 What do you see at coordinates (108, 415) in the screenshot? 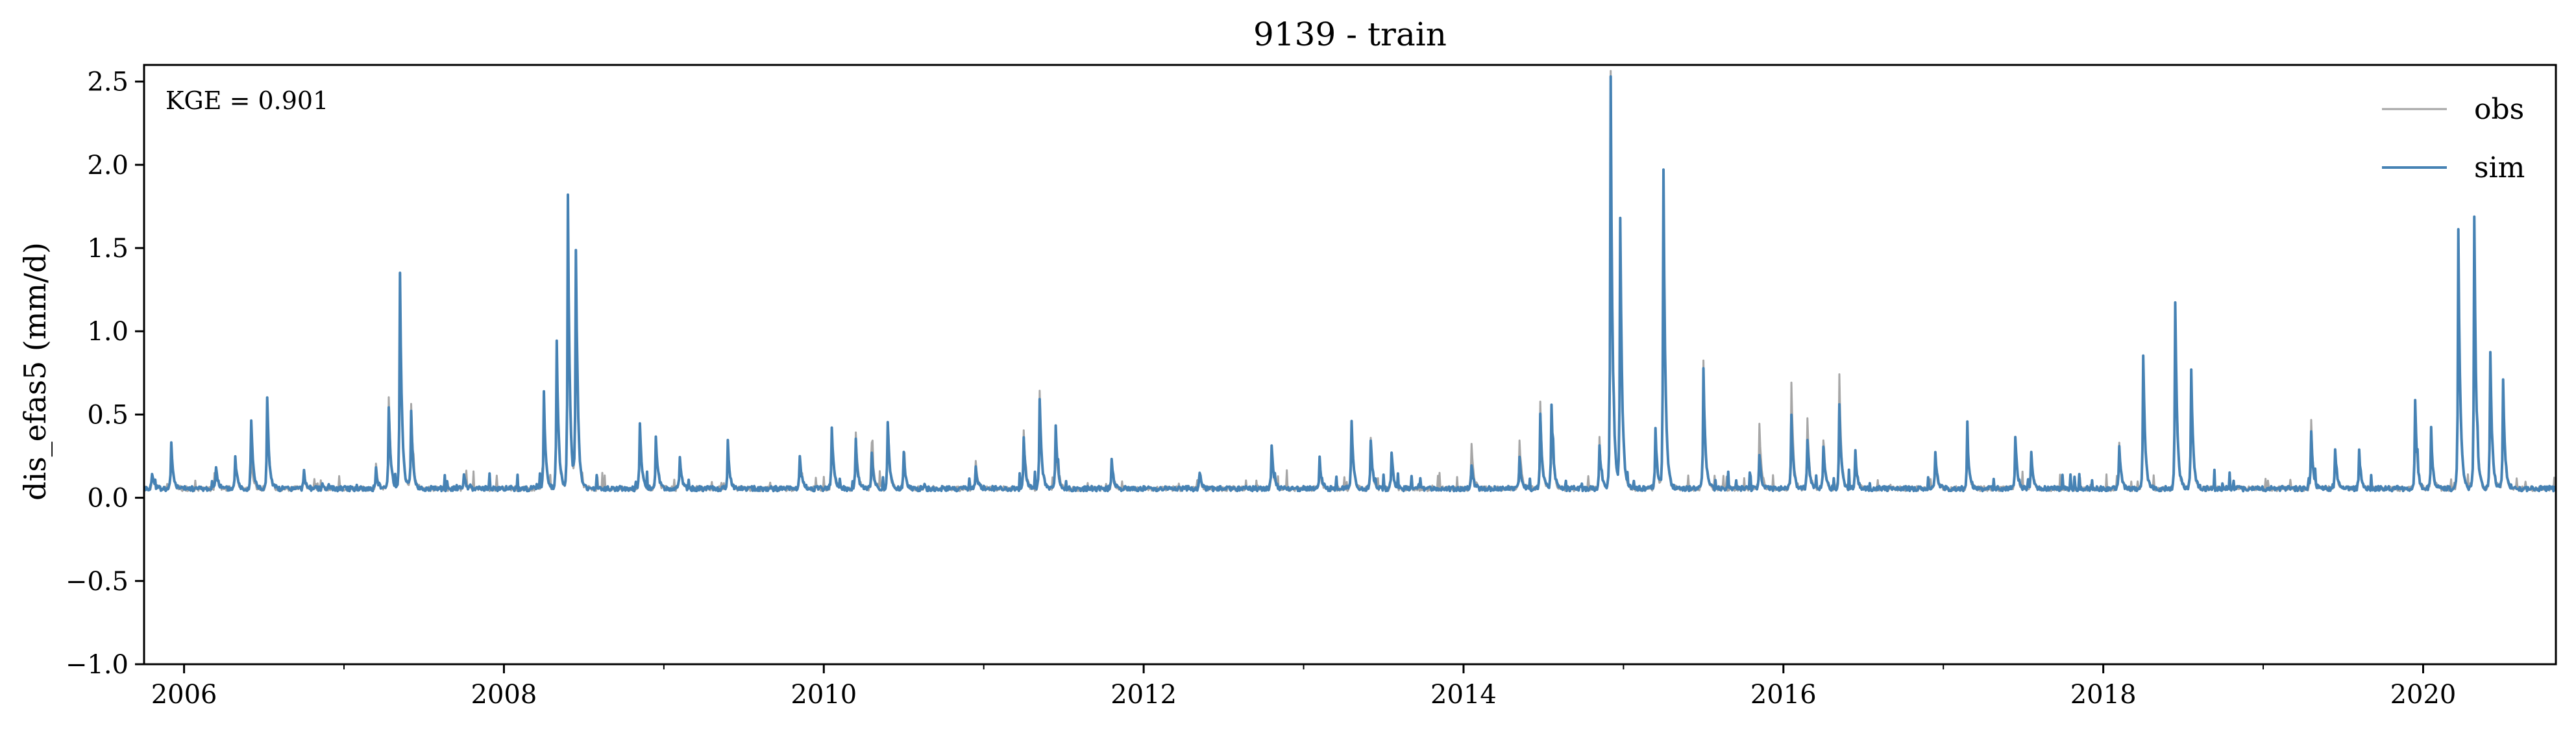
I see `y-tick-label: 0.5` at bounding box center [108, 415].